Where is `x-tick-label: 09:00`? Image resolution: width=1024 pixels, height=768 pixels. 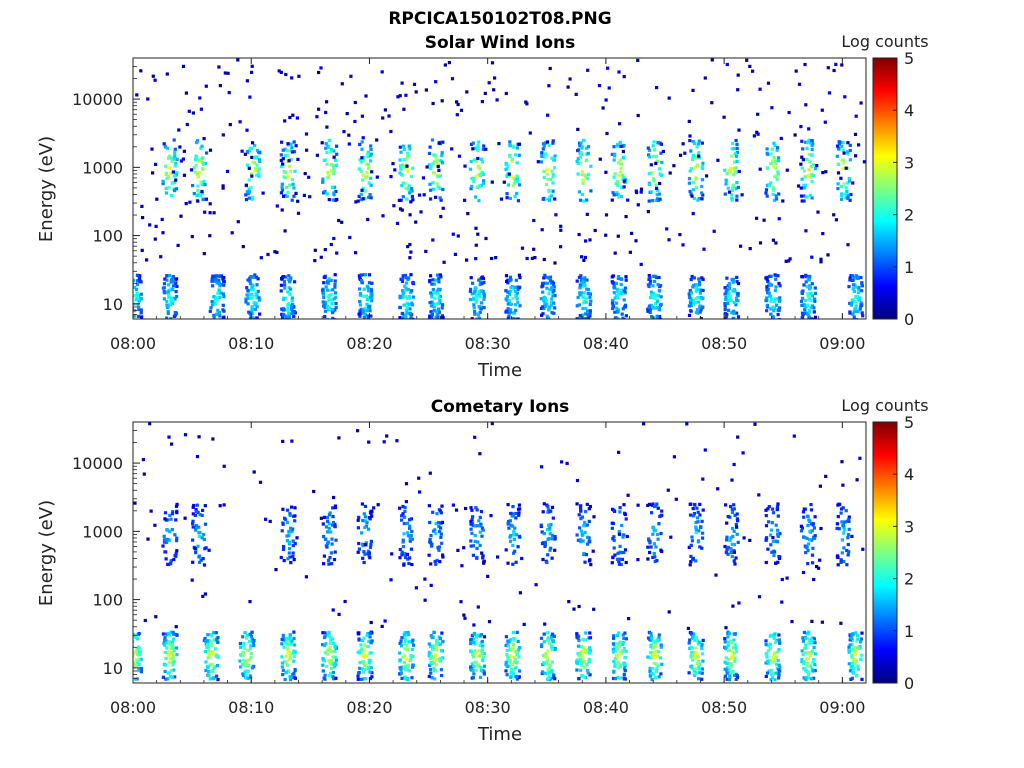 x-tick-label: 09:00 is located at coordinates (842, 343).